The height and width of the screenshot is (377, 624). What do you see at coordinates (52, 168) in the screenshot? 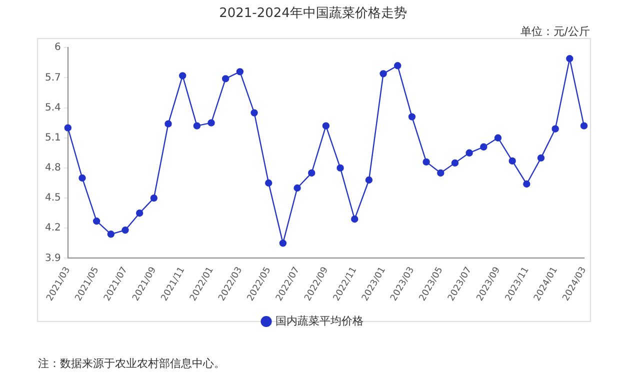
I see `y-tick-label: 4.8` at bounding box center [52, 168].